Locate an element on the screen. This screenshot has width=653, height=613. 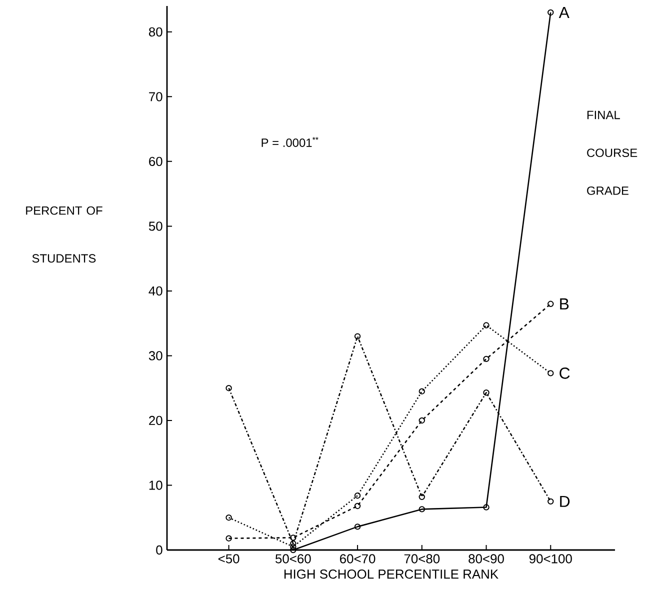
text: FINAL COURSE GRADE is located at coordinates (612, 152).